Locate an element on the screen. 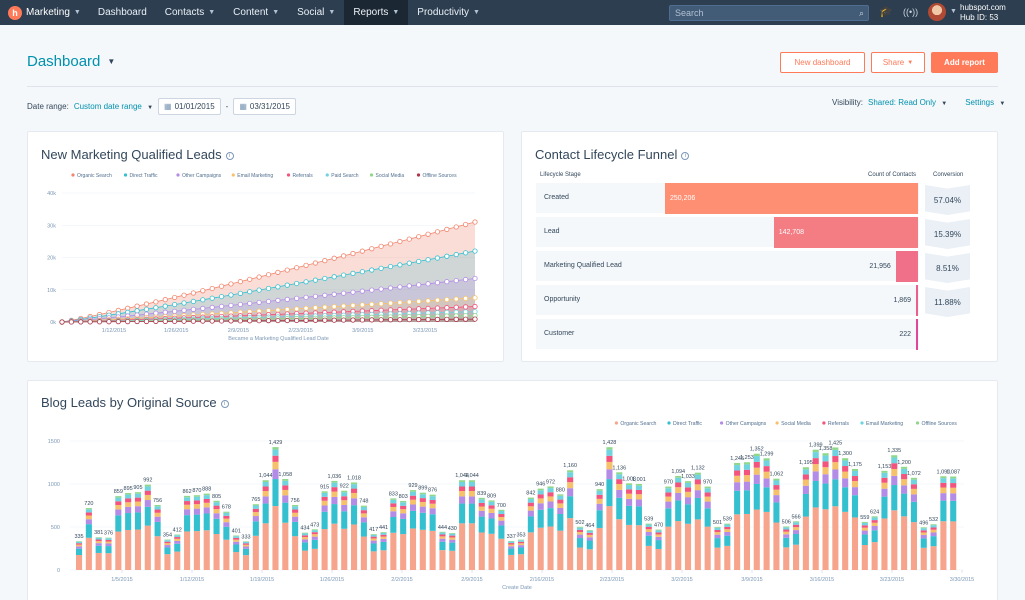 The height and width of the screenshot is (600, 1025). legend-item: Direct Traffic is located at coordinates (684, 424).